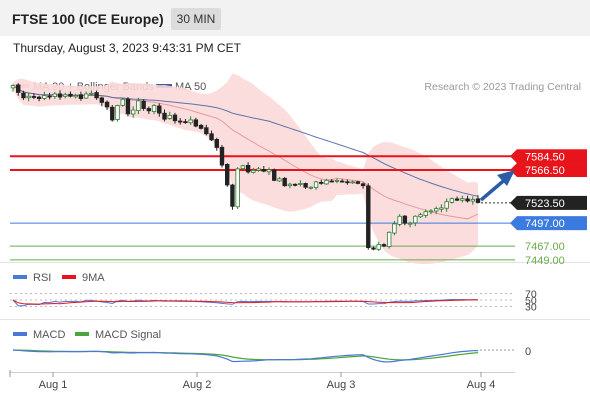 The image size is (590, 400). What do you see at coordinates (196, 19) in the screenshot?
I see `timeframe-badge: 30 MIN` at bounding box center [196, 19].